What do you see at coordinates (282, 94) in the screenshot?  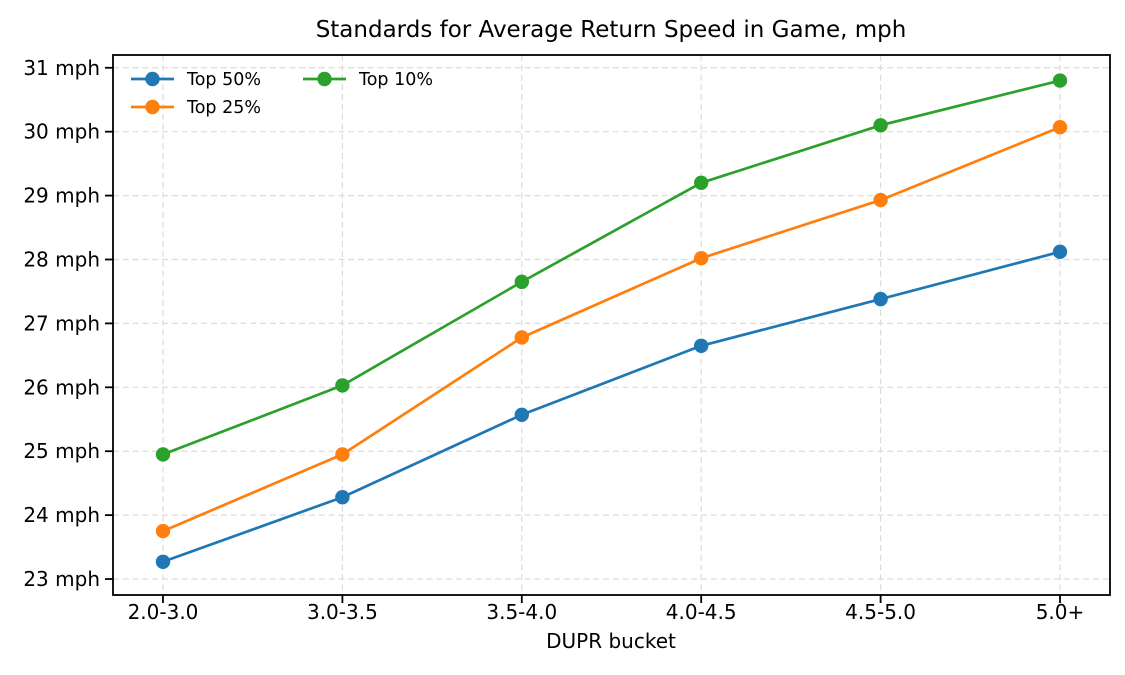 I see `legend: Top 50% Top 25% Top 10%` at bounding box center [282, 94].